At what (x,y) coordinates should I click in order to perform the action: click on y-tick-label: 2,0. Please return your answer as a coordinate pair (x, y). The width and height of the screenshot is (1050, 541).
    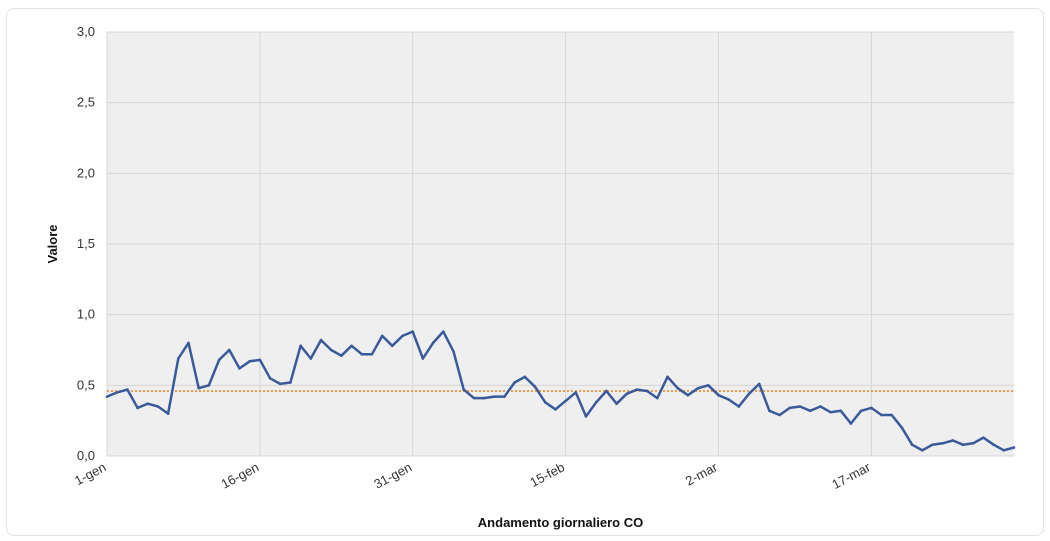
    Looking at the image, I should click on (86, 172).